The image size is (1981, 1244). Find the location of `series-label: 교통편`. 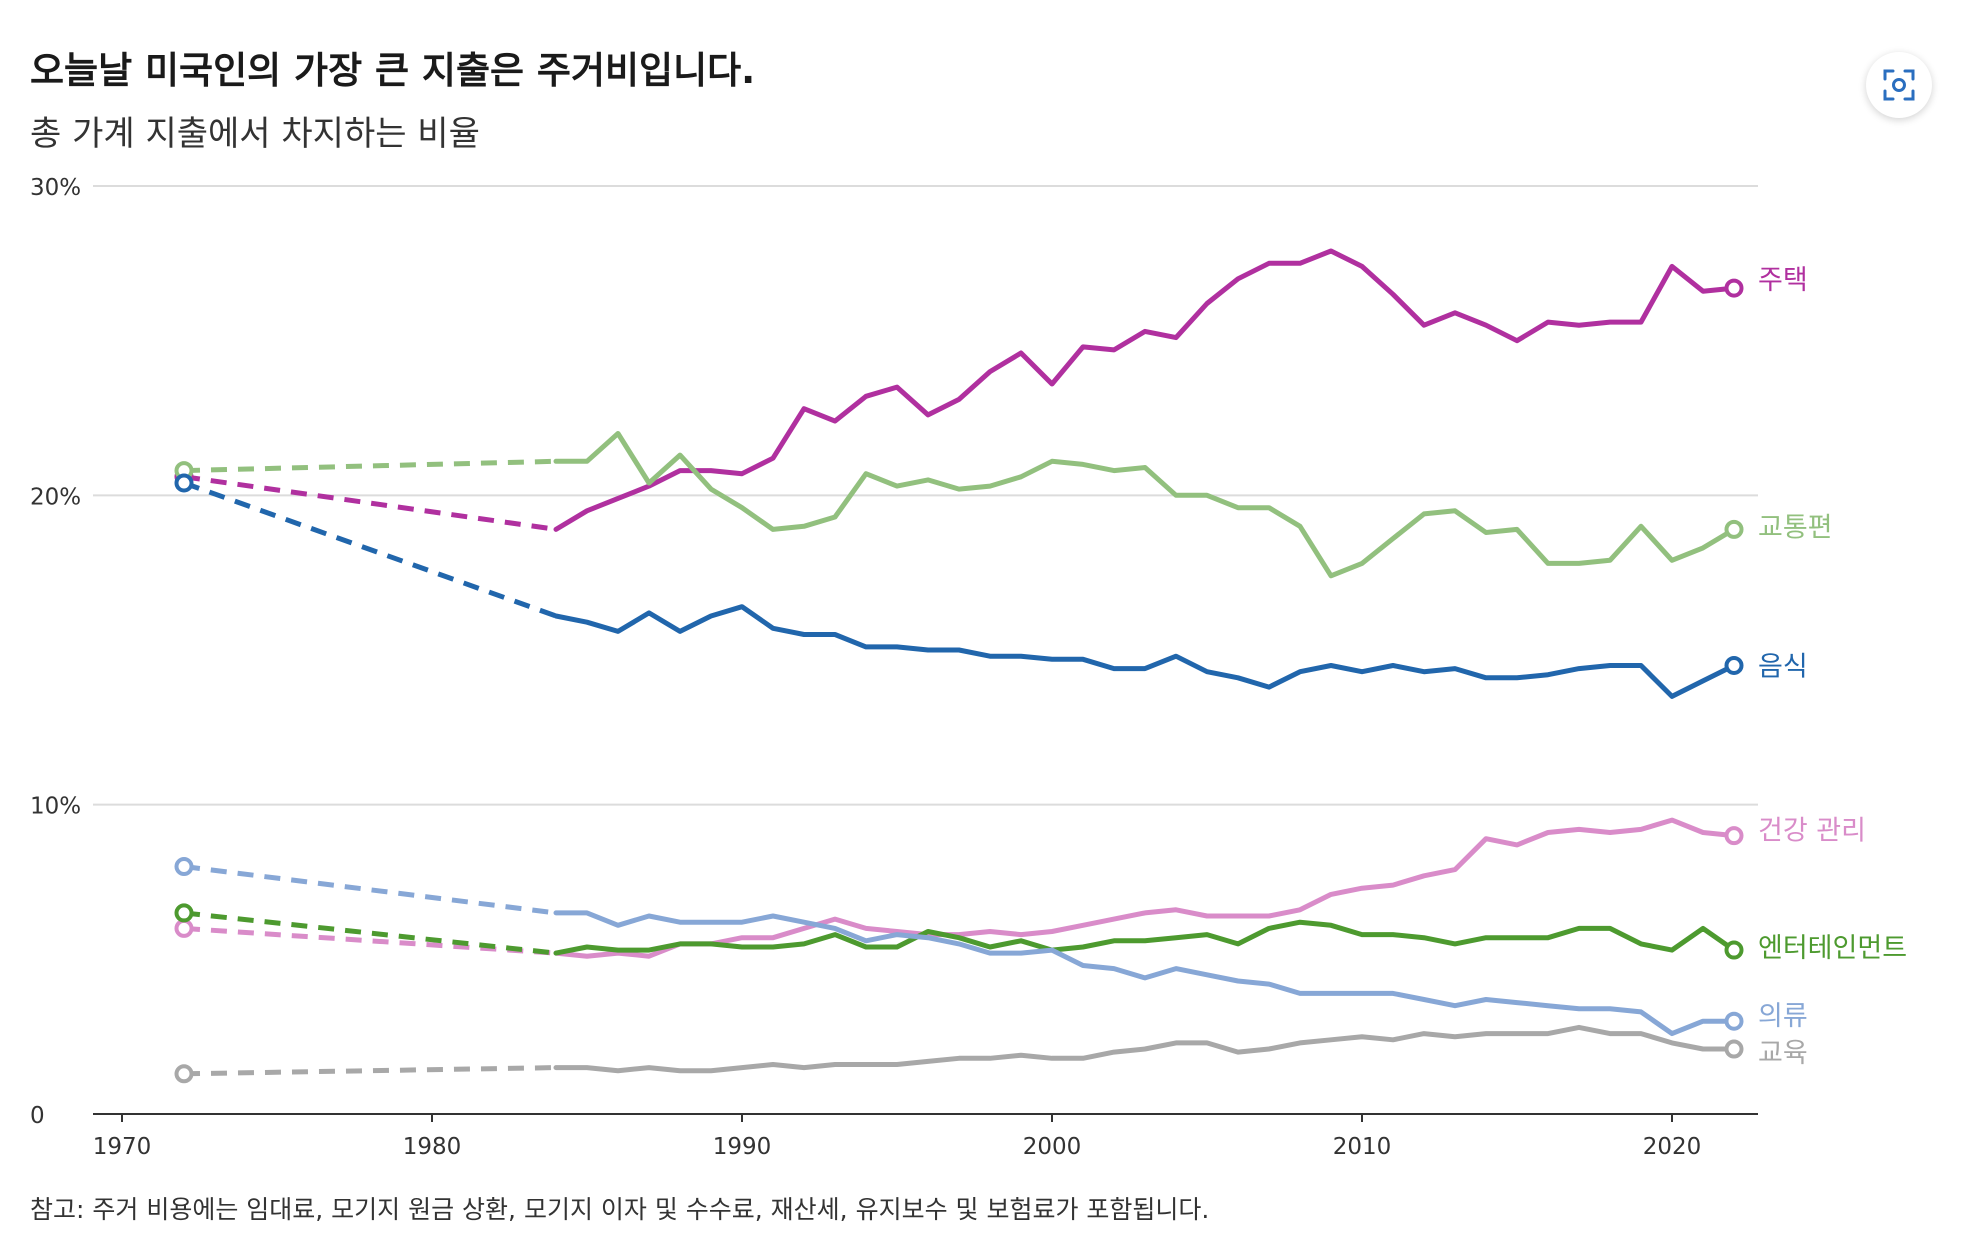

series-label: 교통편 is located at coordinates (1795, 527).